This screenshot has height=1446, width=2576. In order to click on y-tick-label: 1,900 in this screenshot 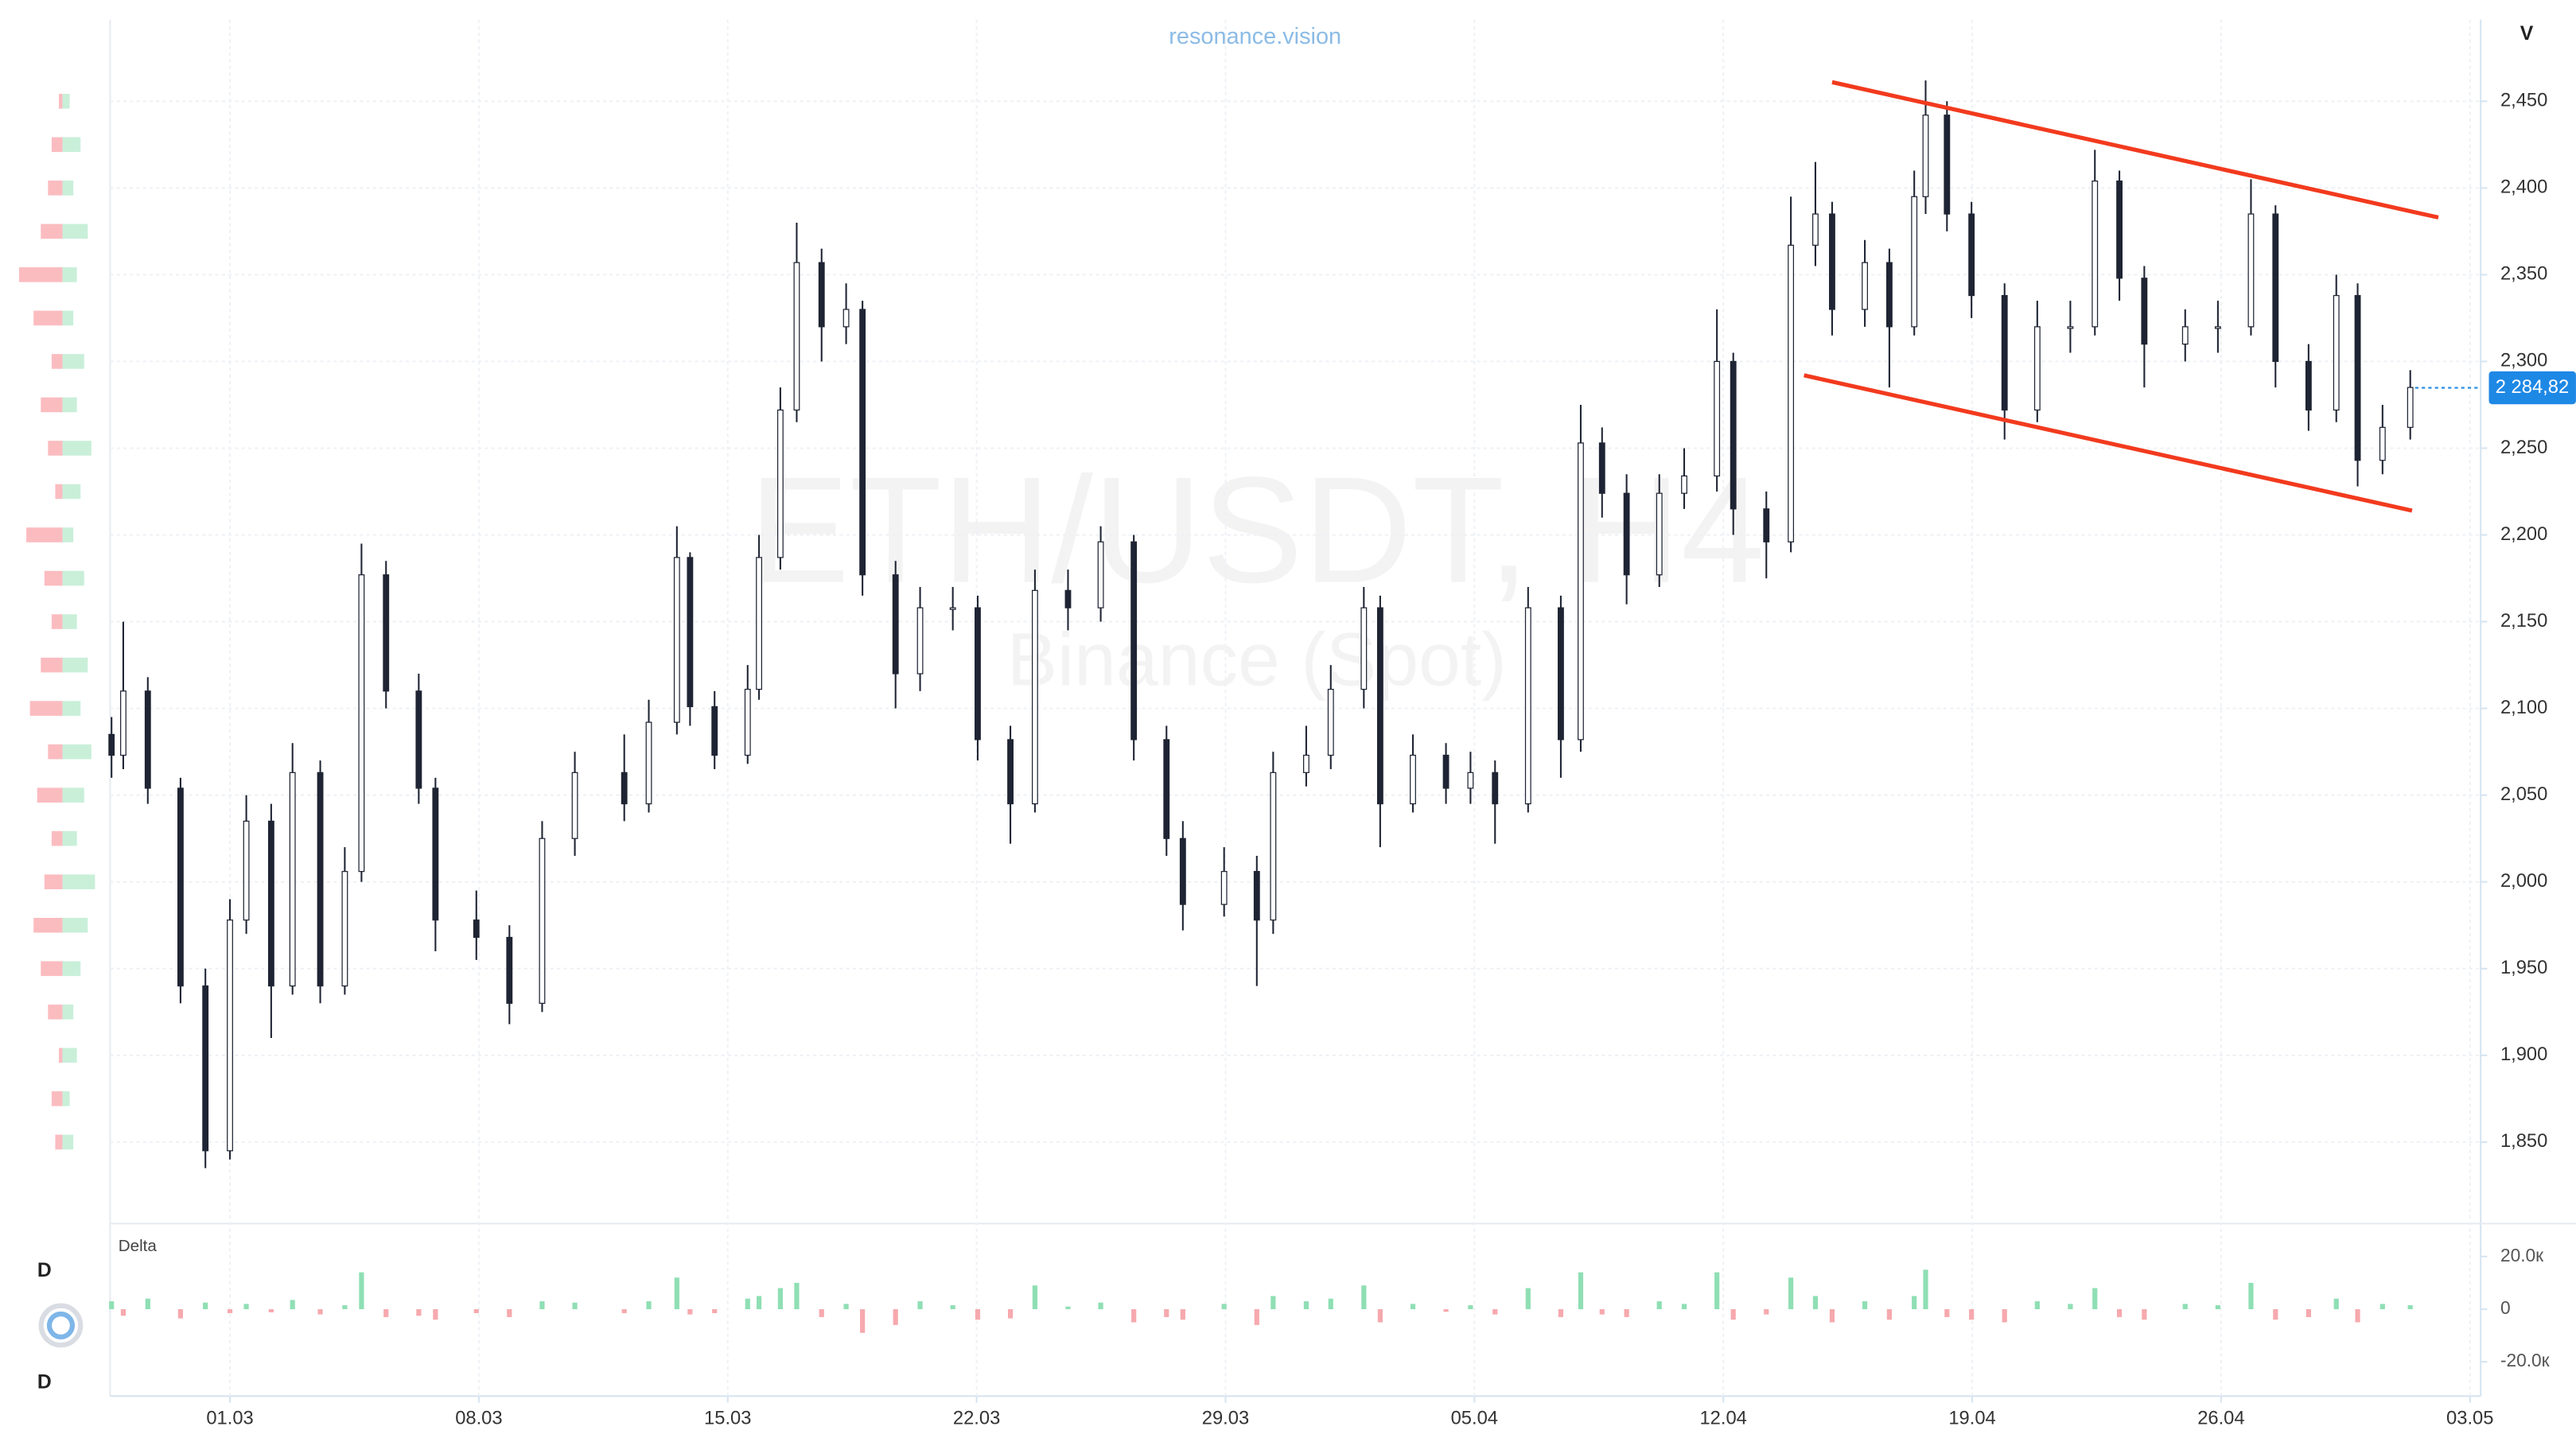, I will do `click(2524, 1054)`.